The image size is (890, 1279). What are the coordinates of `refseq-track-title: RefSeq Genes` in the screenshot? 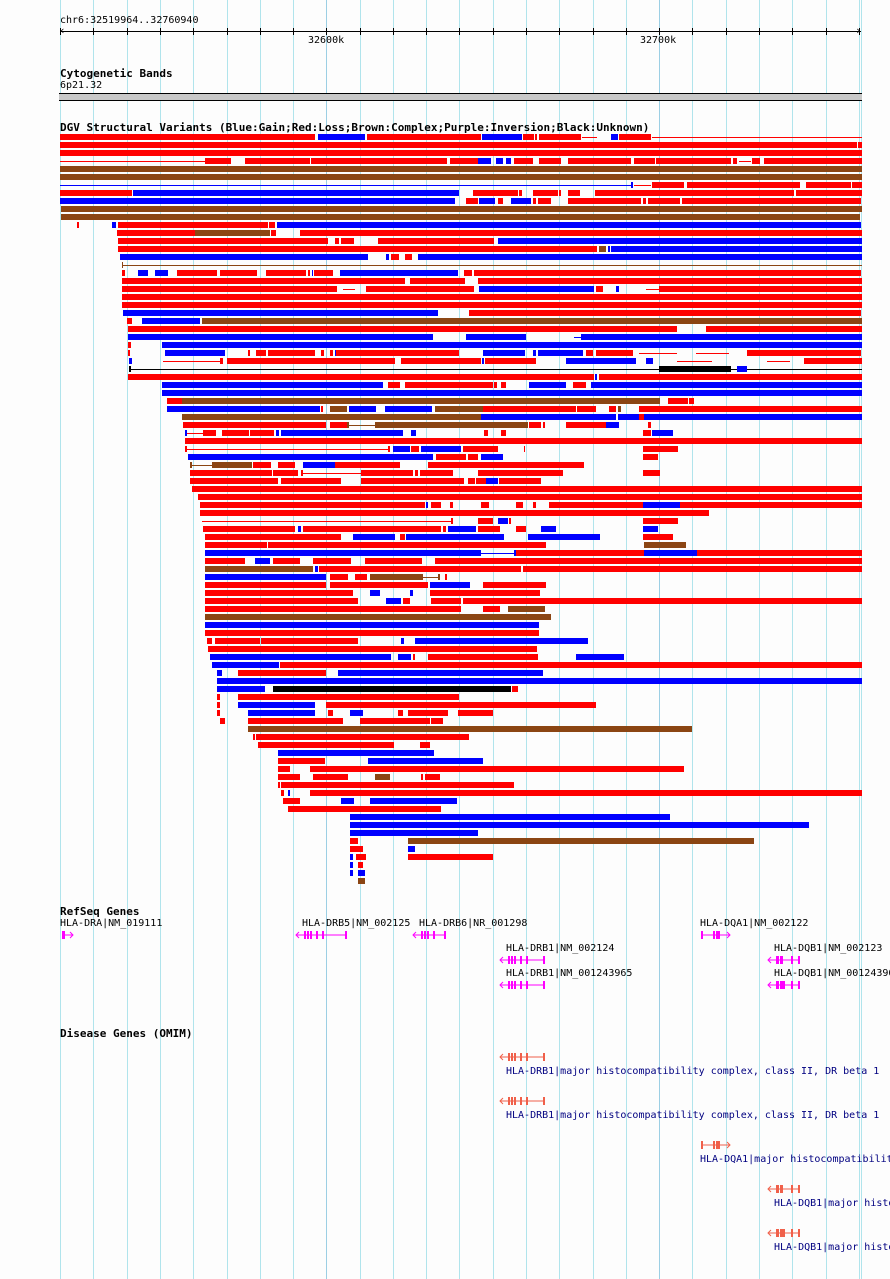 It's located at (100, 911).